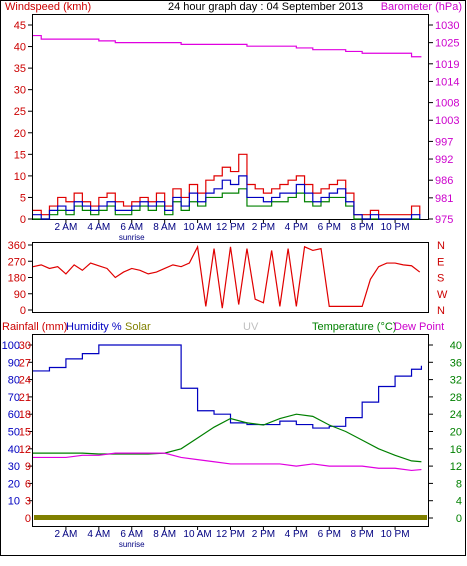 Image resolution: width=467 pixels, height=566 pixels. Describe the element at coordinates (14, 450) in the screenshot. I see `humidity-tick-label: 40` at that location.